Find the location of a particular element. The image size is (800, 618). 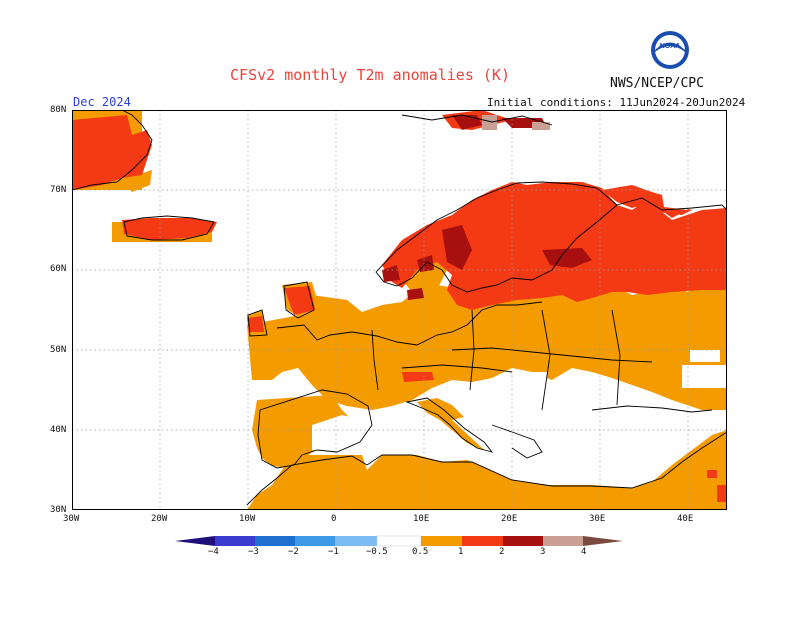

lon-label-10e: 10E is located at coordinates (421, 519).